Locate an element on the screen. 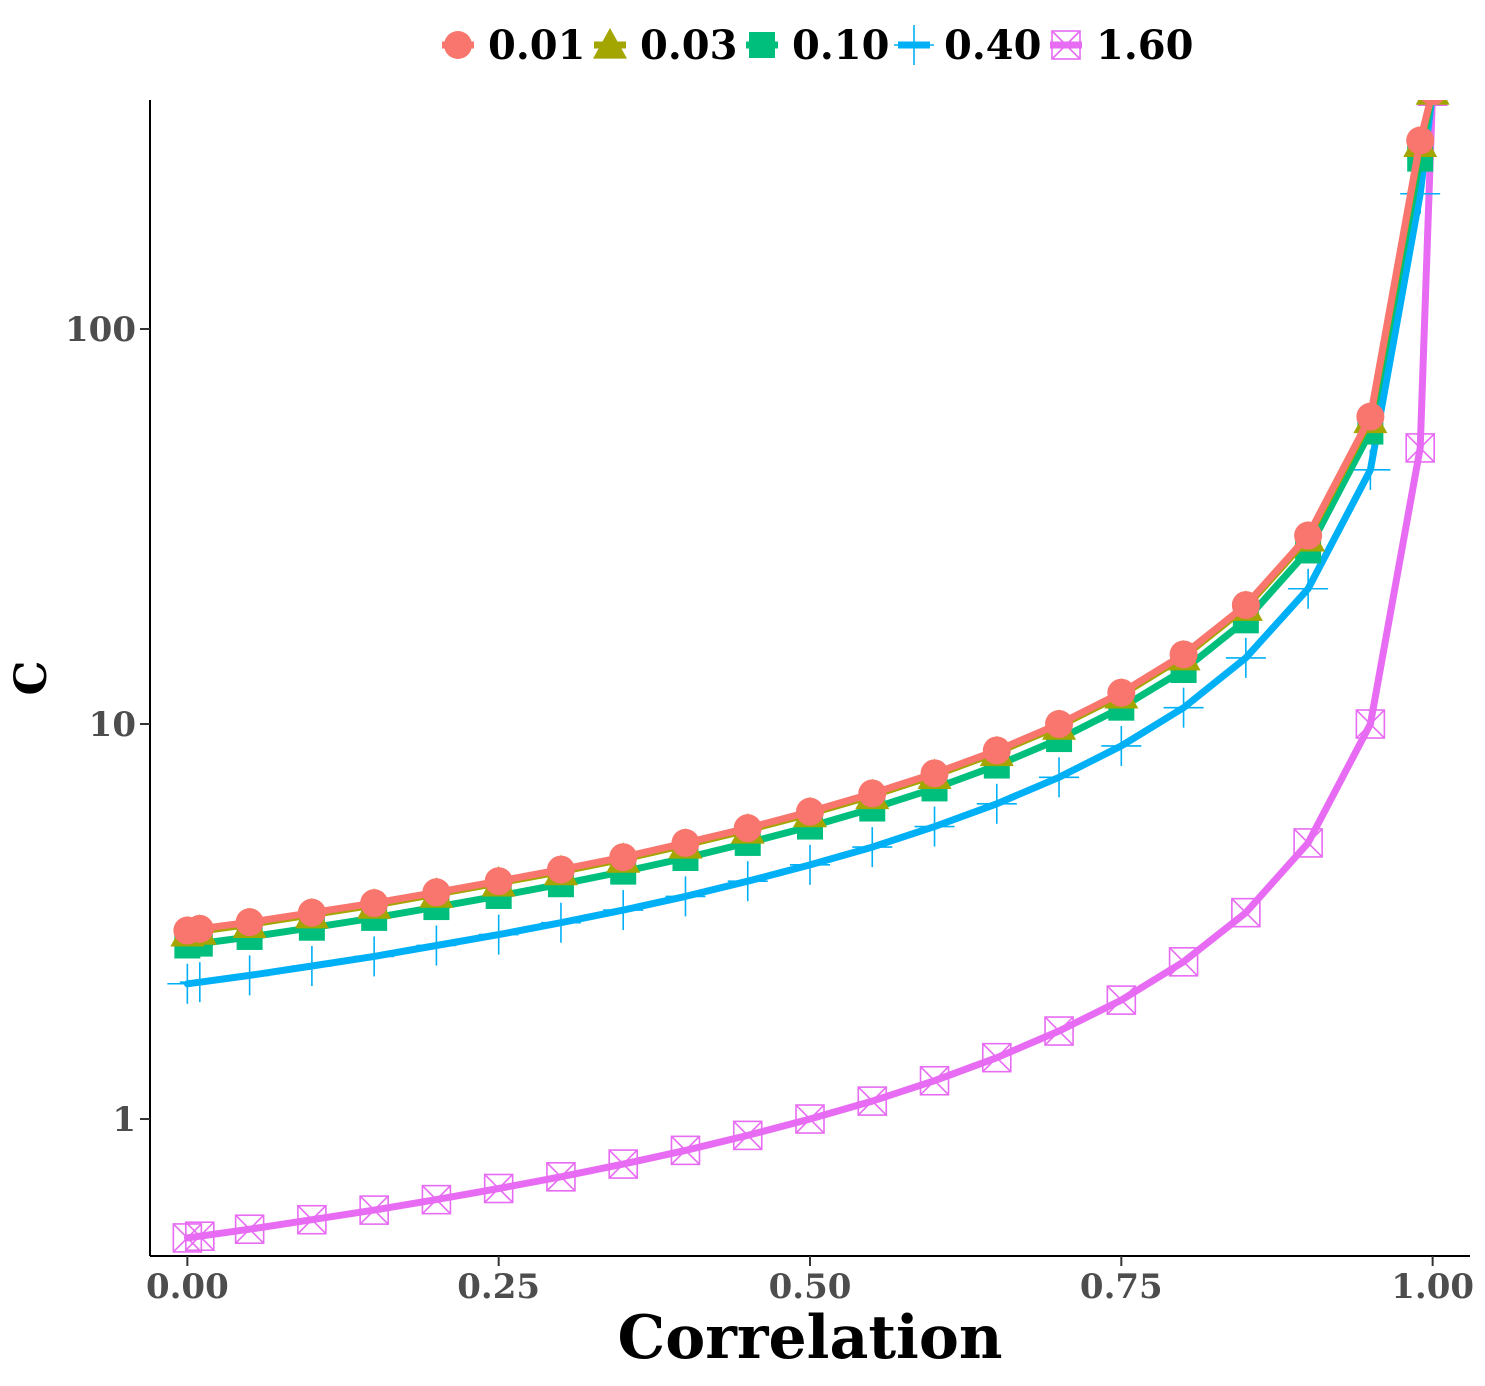 This screenshot has height=1386, width=1485. legend-item-0-10: 0.10 is located at coordinates (817, 45).